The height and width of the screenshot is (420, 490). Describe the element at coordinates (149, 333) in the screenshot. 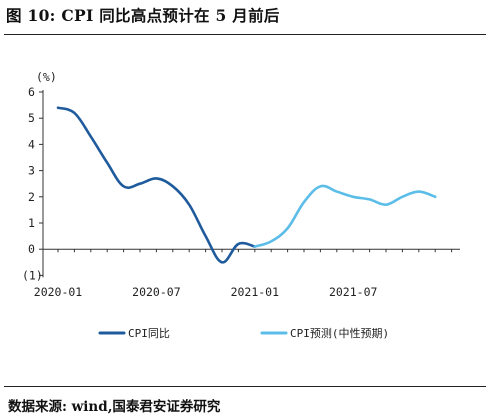

I see `legend-label-1: CPI同比` at that location.